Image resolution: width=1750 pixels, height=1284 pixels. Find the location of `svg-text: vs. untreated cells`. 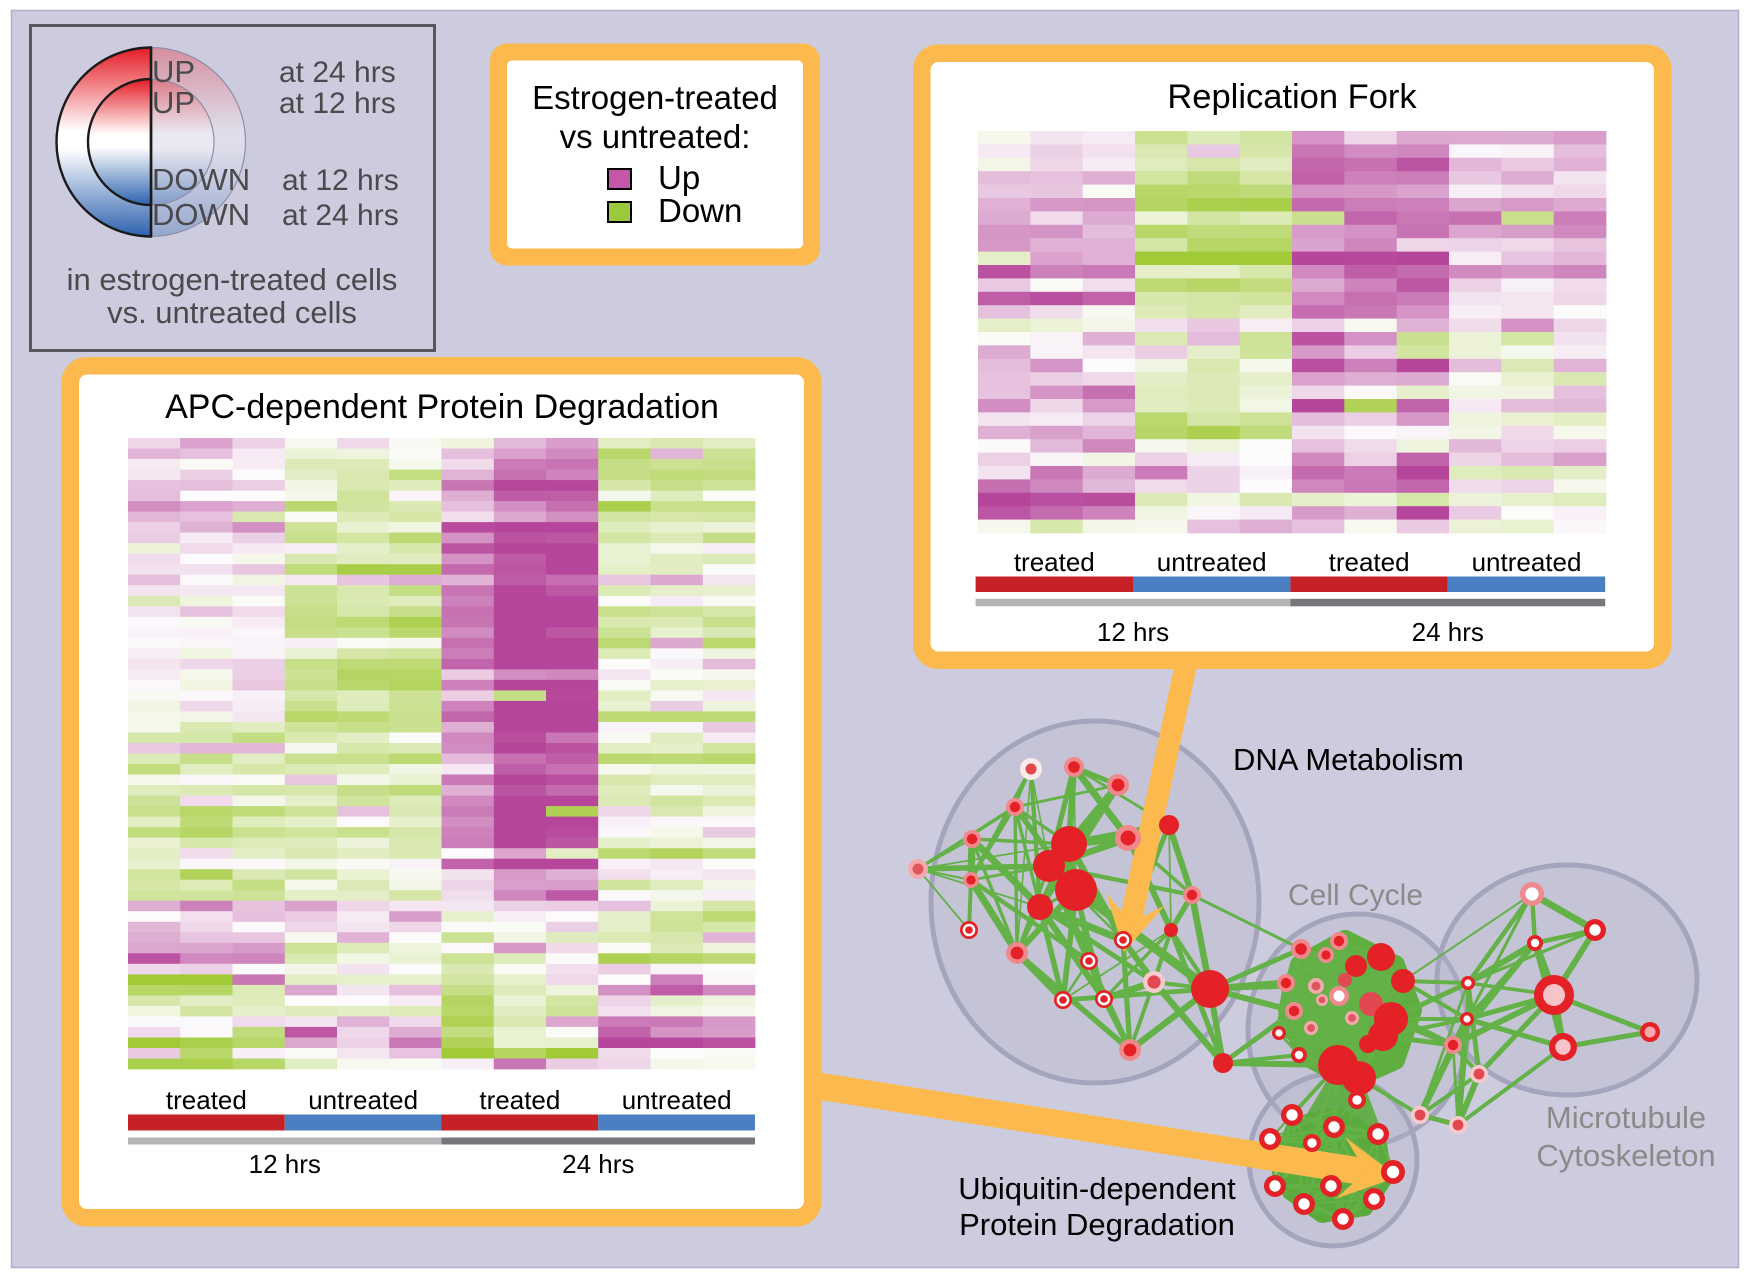

svg-text: vs. untreated cells is located at coordinates (232, 312).